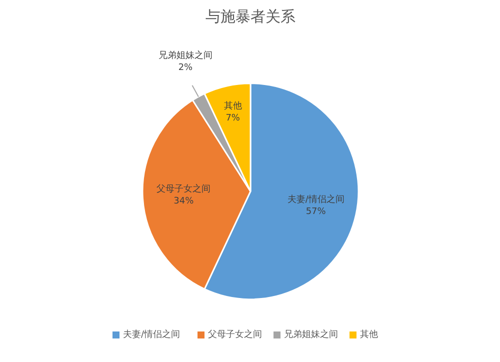 This screenshot has width=500, height=362. I want to click on data-label: 34%, so click(184, 201).